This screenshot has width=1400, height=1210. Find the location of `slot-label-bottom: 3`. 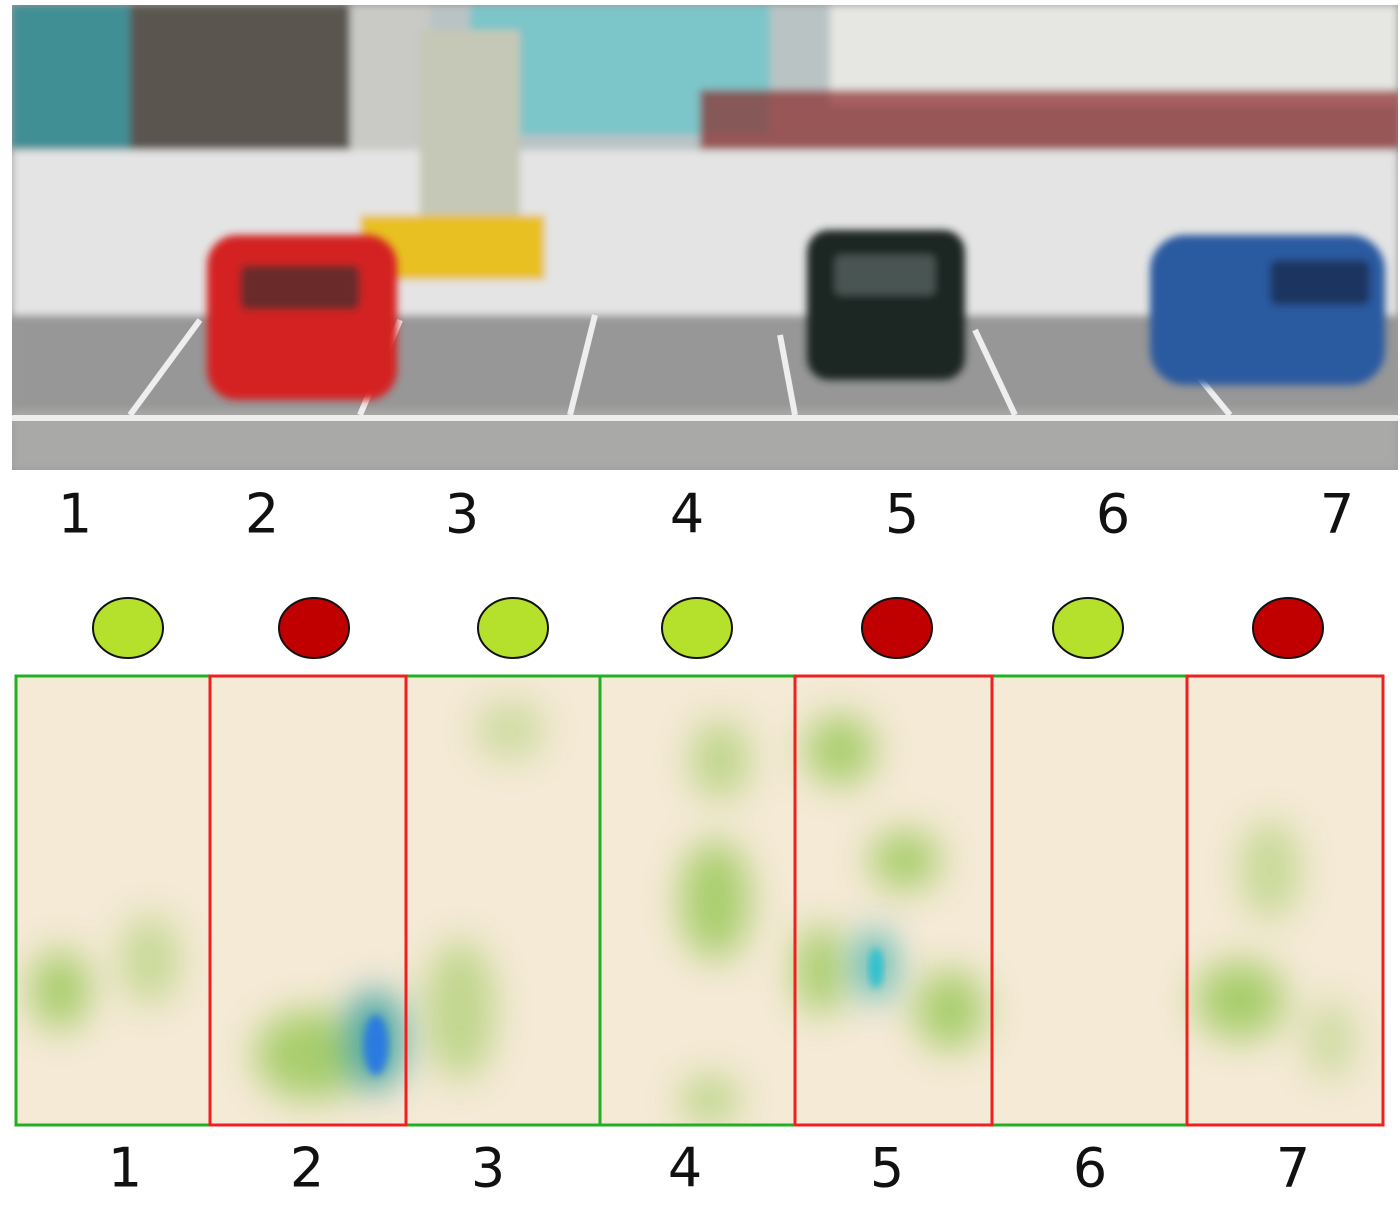

slot-label-bottom: 3 is located at coordinates (488, 1168).